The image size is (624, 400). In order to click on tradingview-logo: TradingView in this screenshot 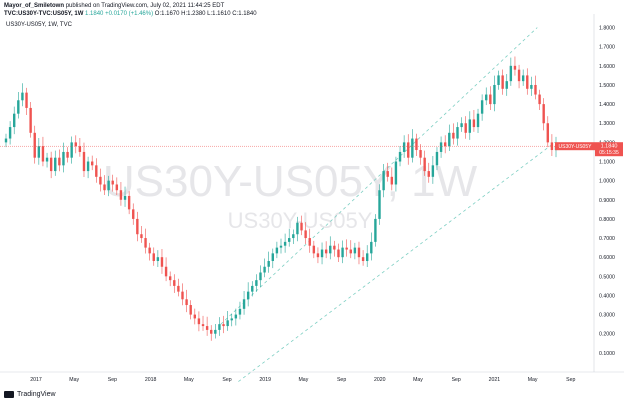, I will do `click(30, 394)`.